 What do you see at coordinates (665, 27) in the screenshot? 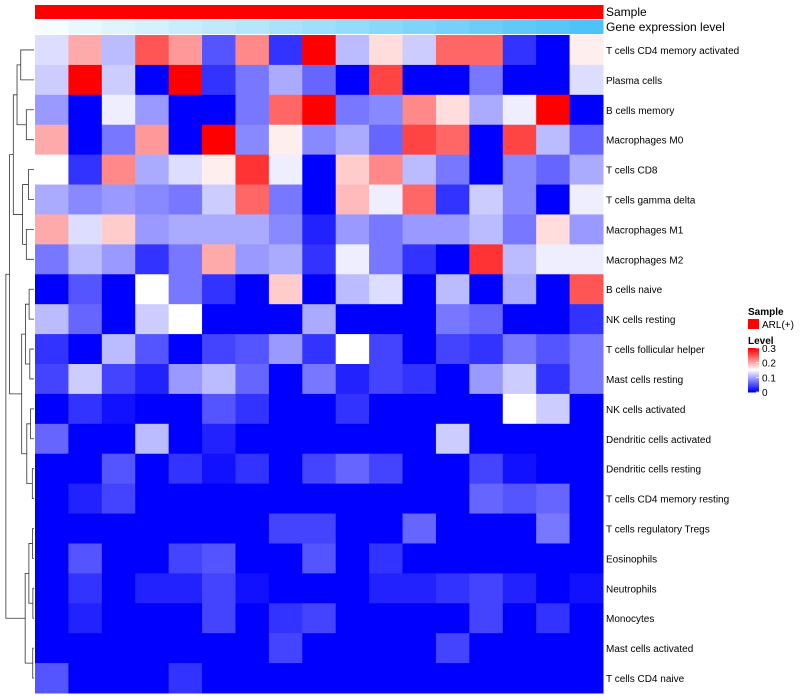
I see `gene-expression-annotation-label: Gene expression level` at bounding box center [665, 27].